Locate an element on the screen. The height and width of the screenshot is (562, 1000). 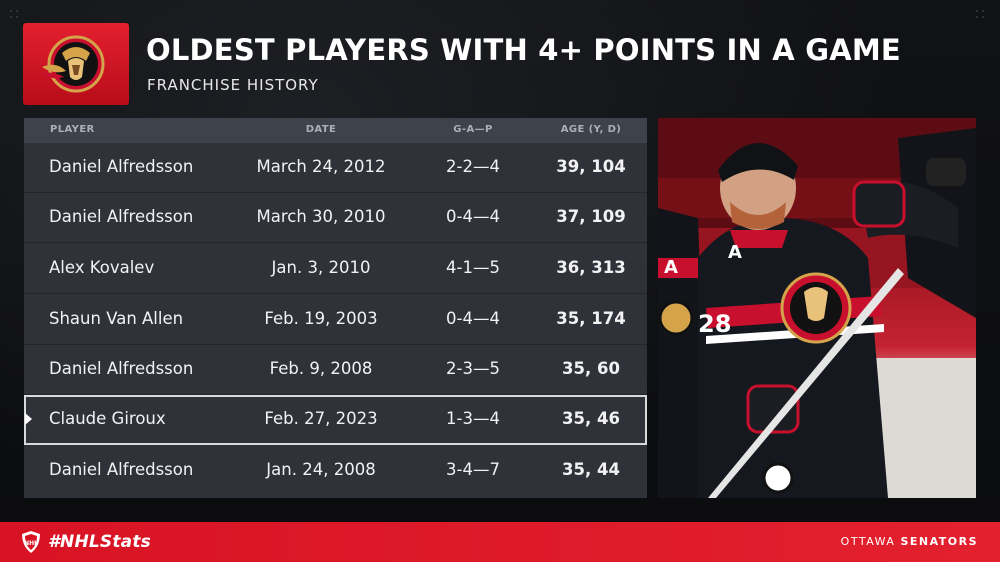
column-header-gap: G-A—P is located at coordinates (473, 129).